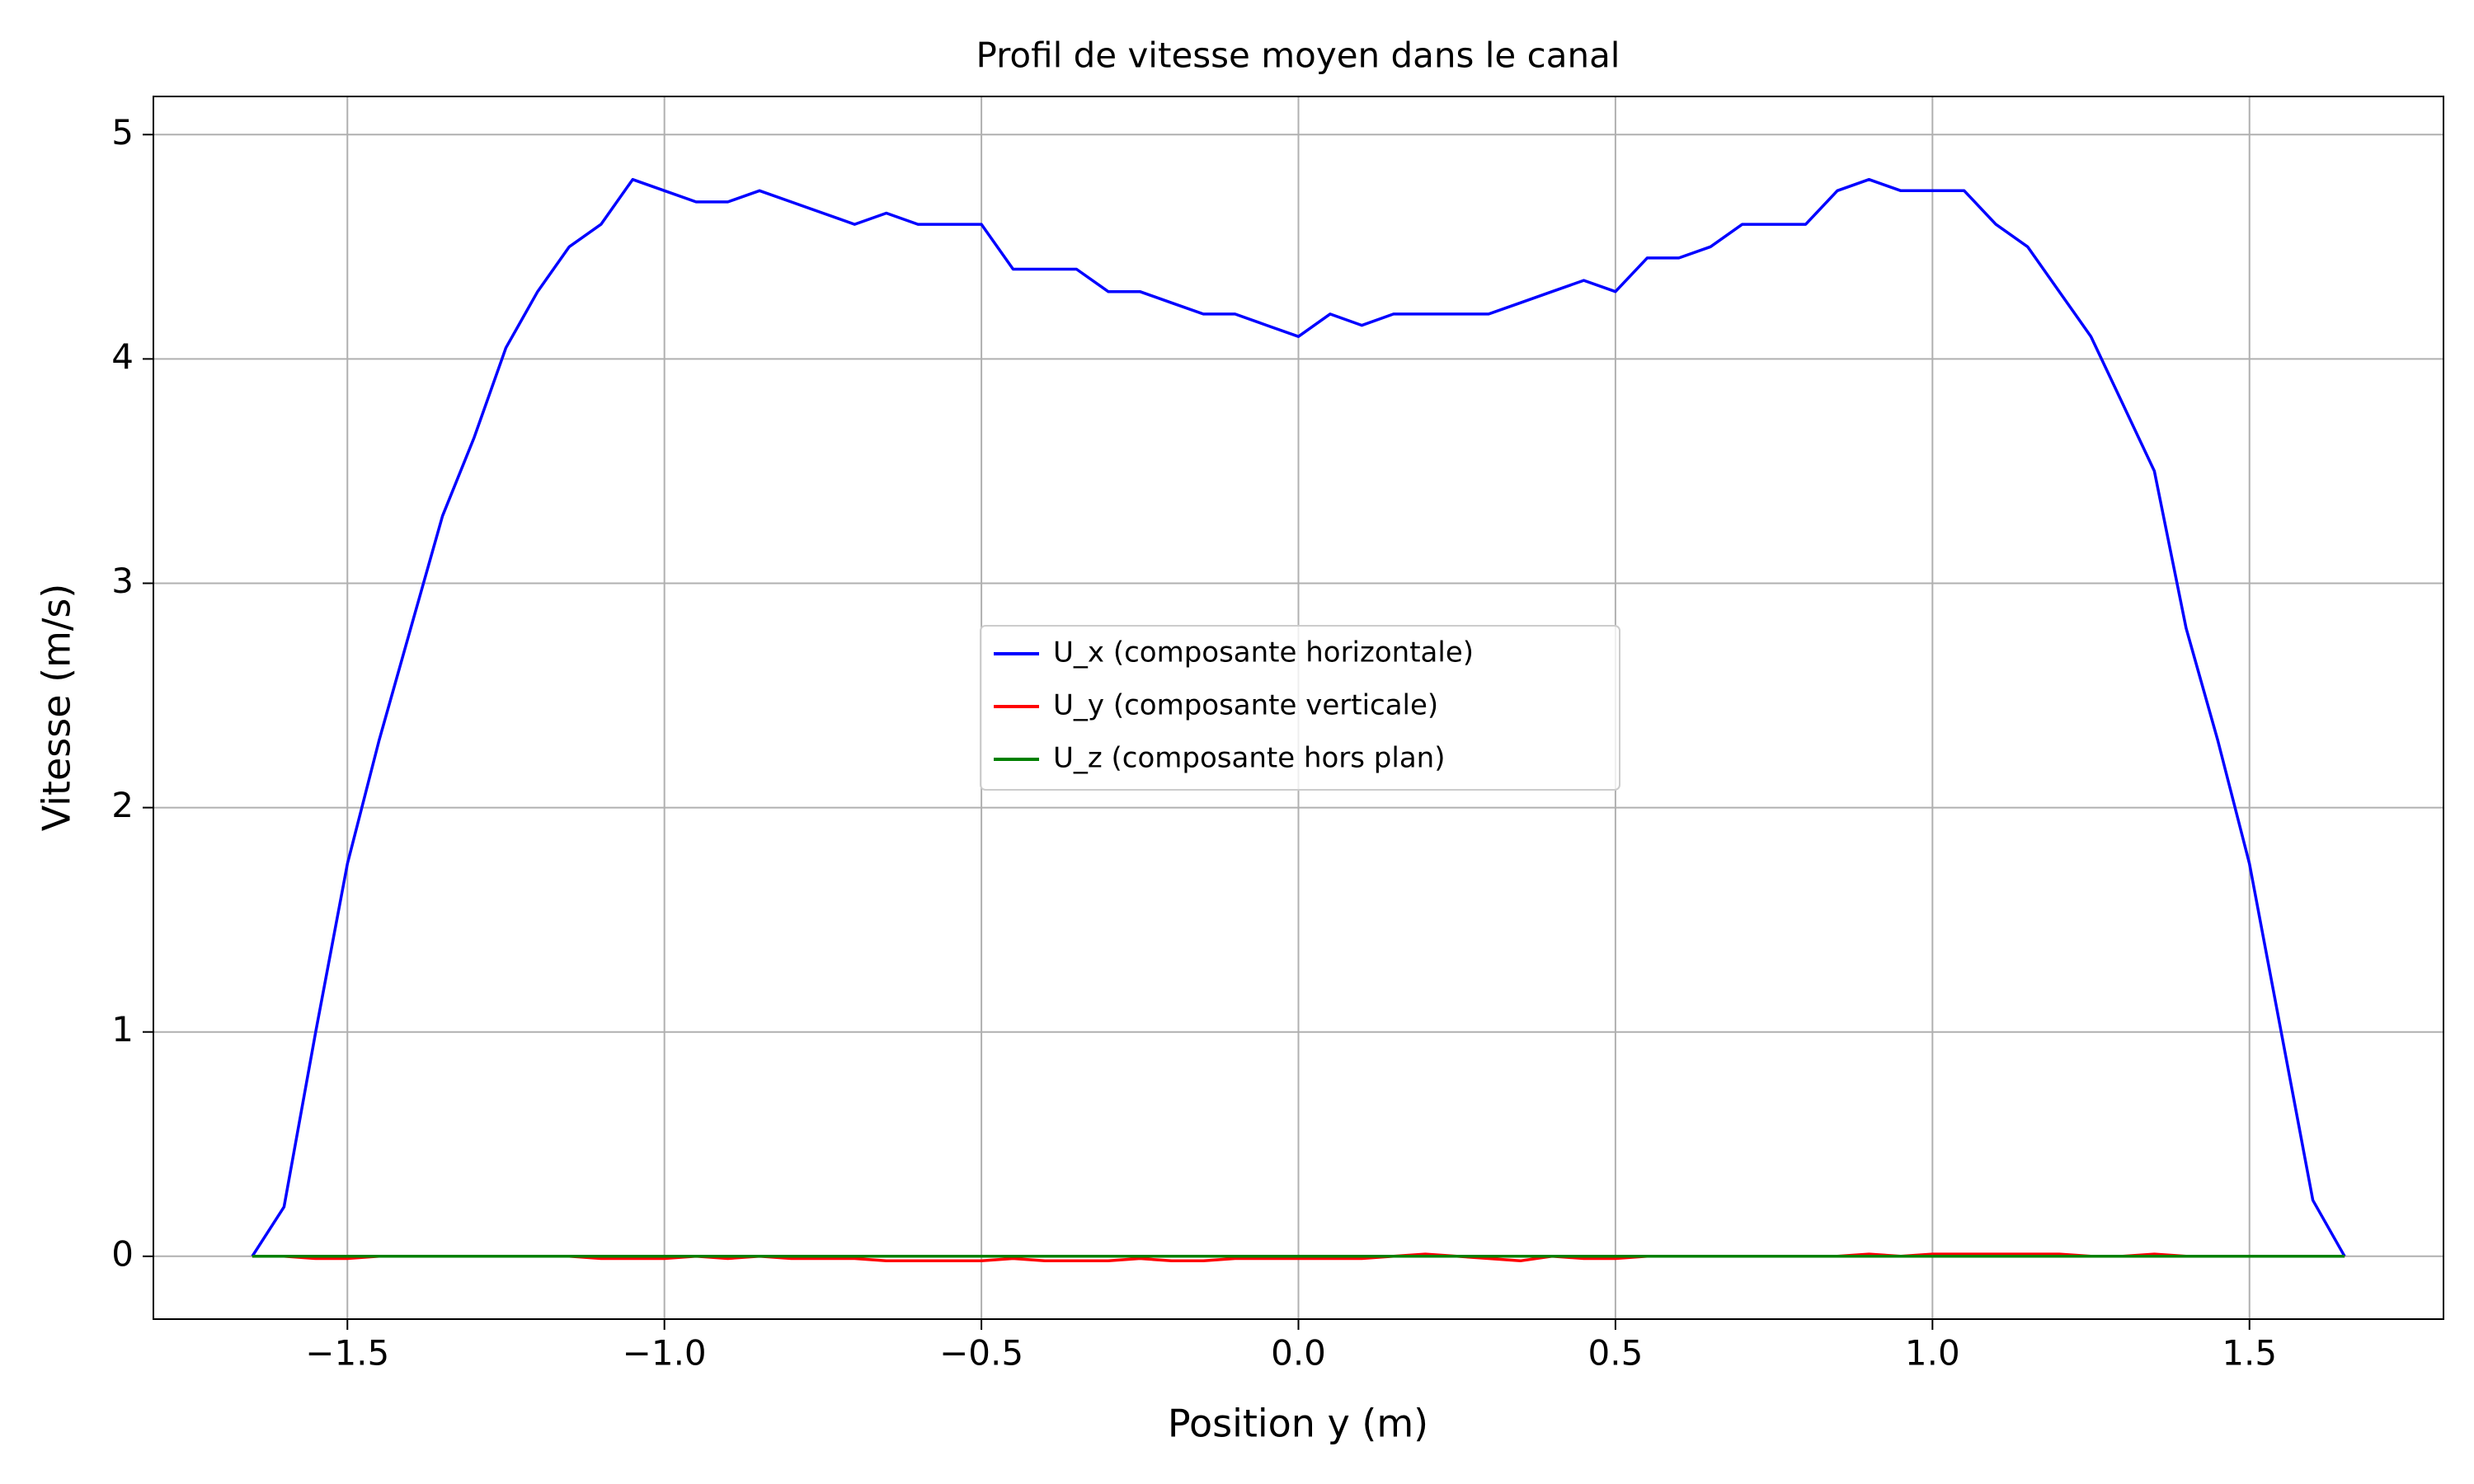  Describe the element at coordinates (665, 1353) in the screenshot. I see `x-tick-label: −1.0` at that location.